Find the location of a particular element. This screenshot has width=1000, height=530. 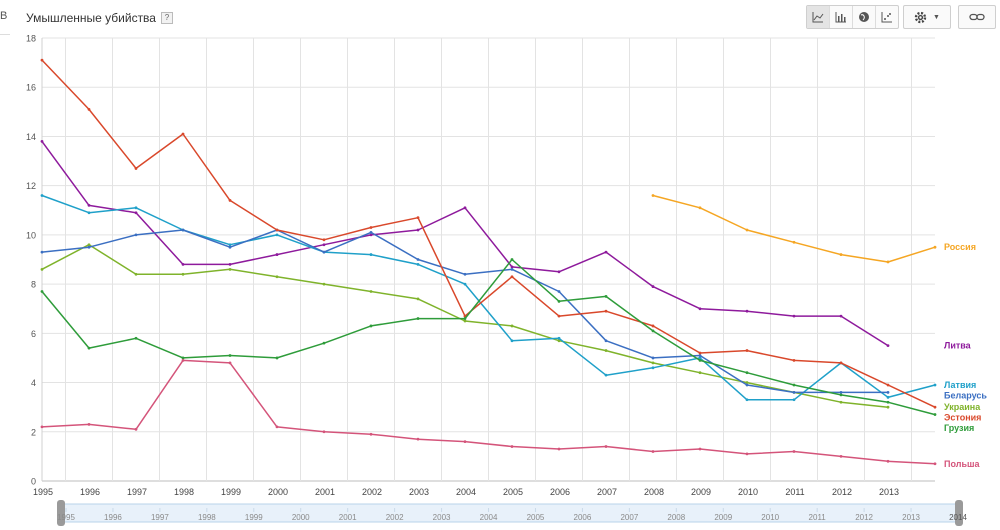

timeline-year-label: 2009 is located at coordinates (723, 517).